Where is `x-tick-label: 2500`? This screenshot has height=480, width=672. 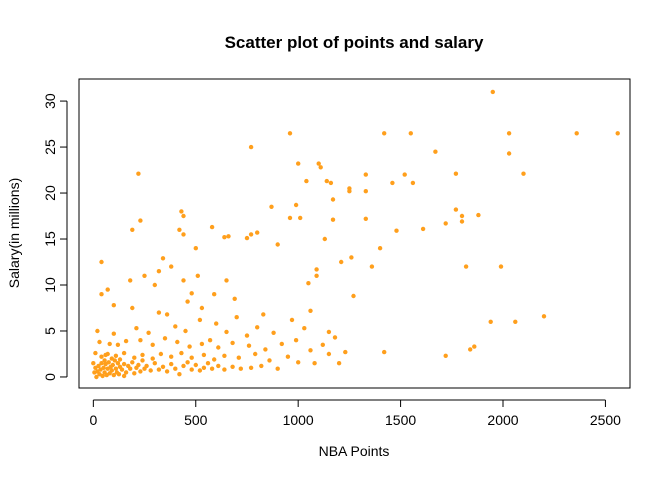
x-tick-label: 2500 is located at coordinates (605, 420).